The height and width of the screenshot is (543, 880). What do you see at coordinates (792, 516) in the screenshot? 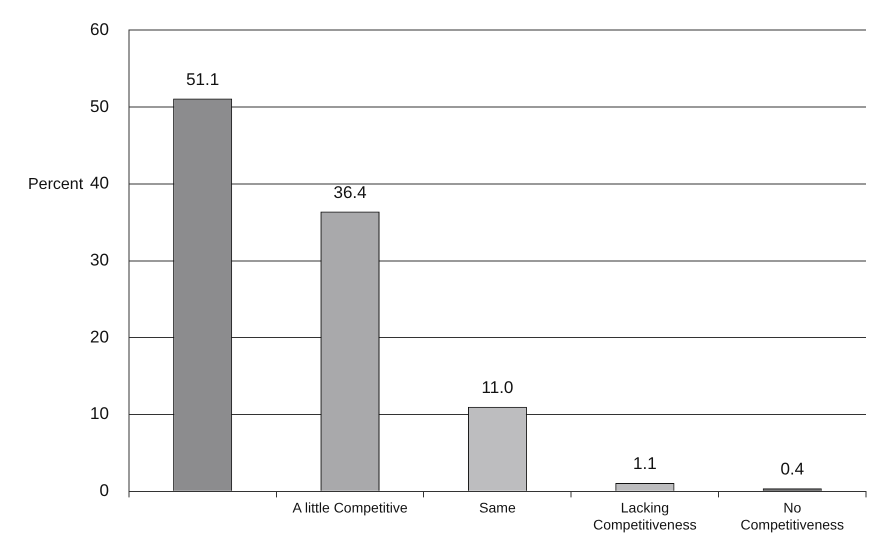
I see `x-tick-label: No Competitiveness` at bounding box center [792, 516].